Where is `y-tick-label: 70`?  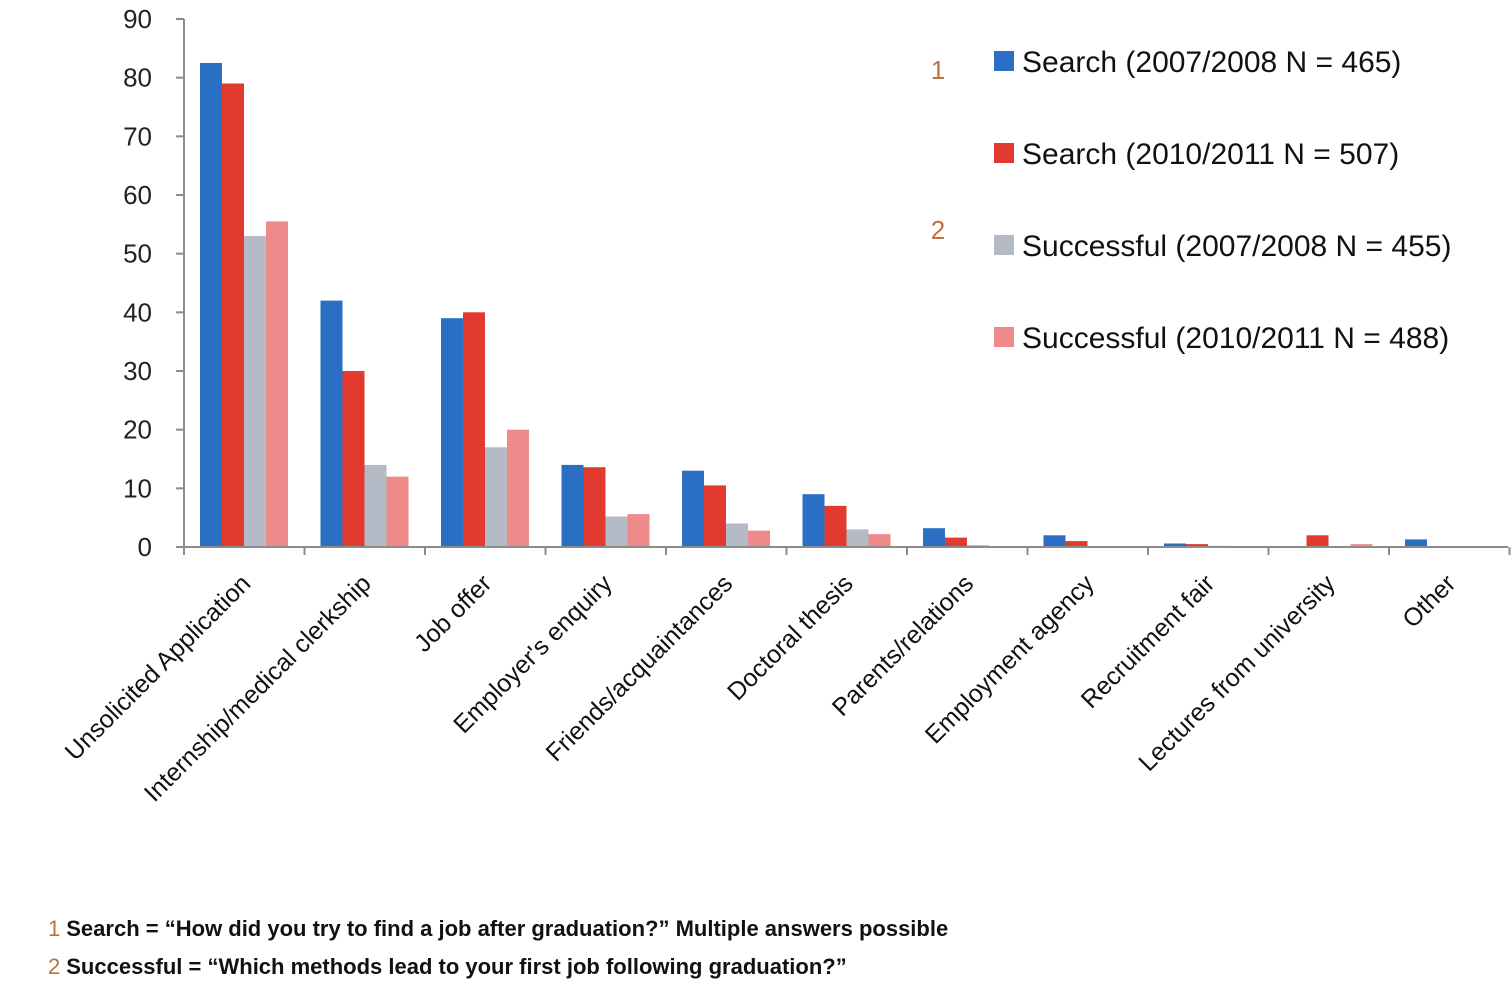 y-tick-label: 70 is located at coordinates (137, 136).